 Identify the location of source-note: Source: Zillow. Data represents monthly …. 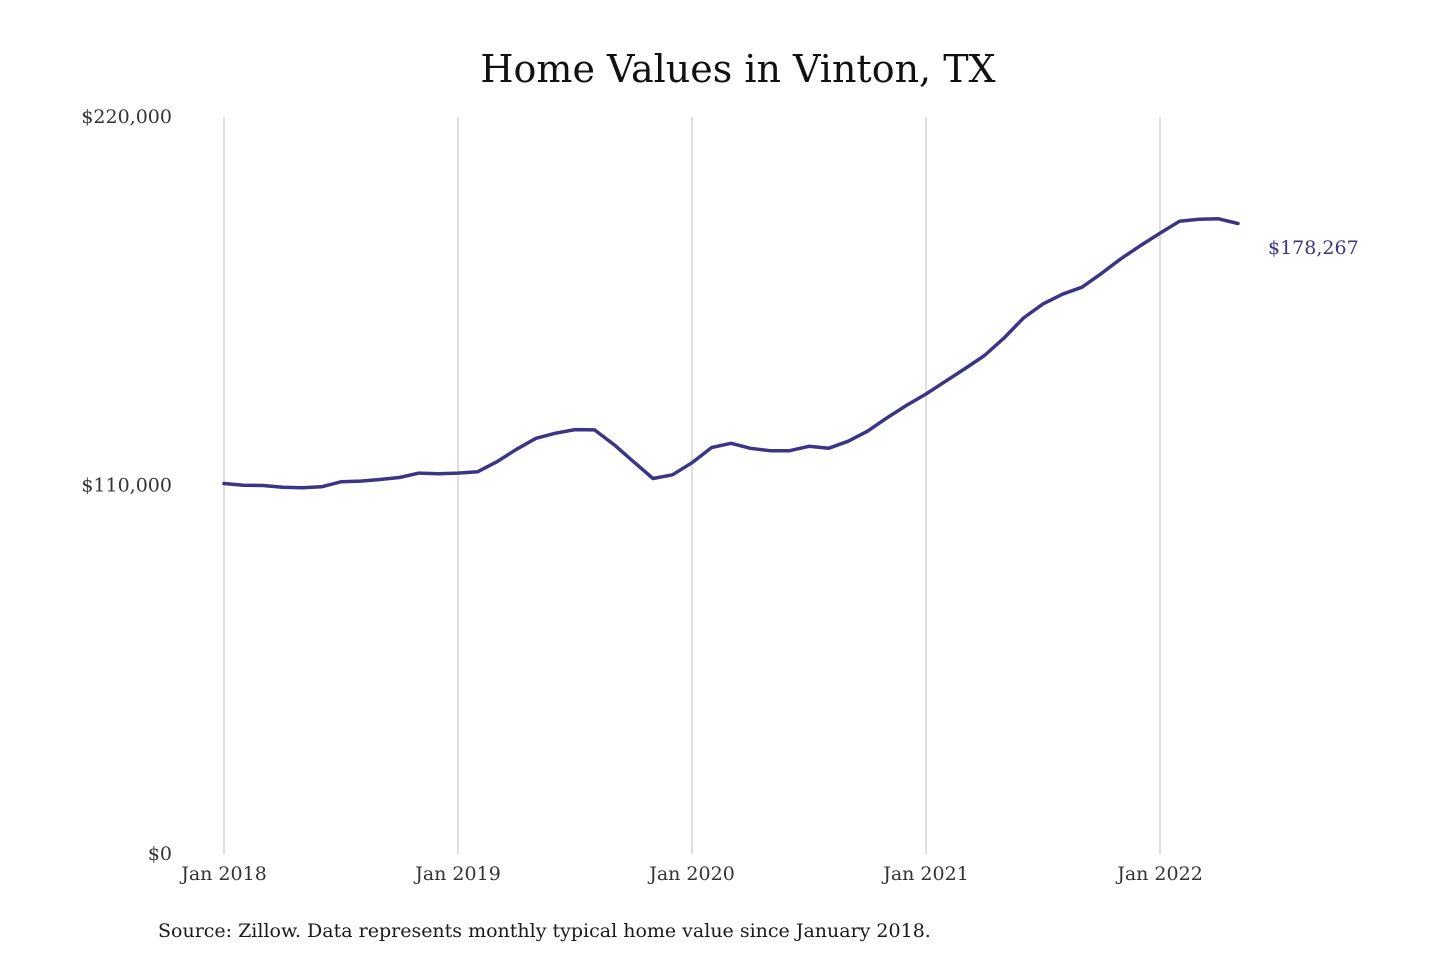
(544, 931).